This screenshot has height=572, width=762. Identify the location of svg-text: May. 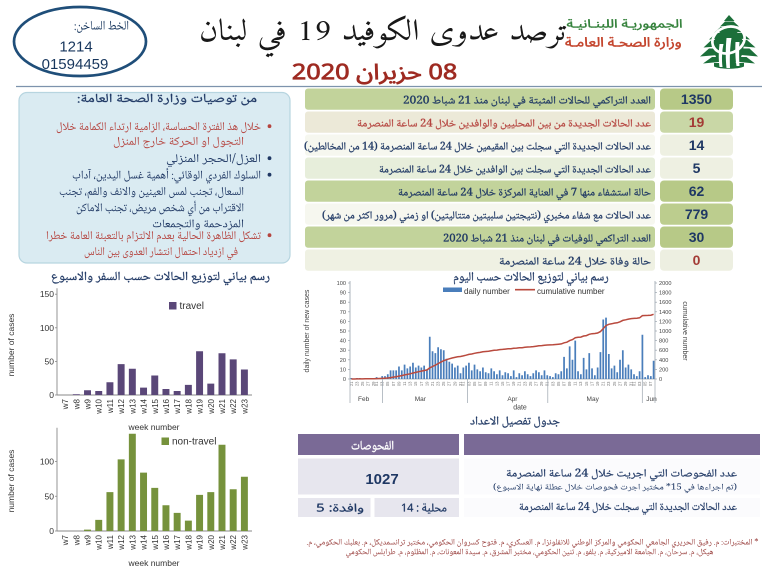
(593, 399).